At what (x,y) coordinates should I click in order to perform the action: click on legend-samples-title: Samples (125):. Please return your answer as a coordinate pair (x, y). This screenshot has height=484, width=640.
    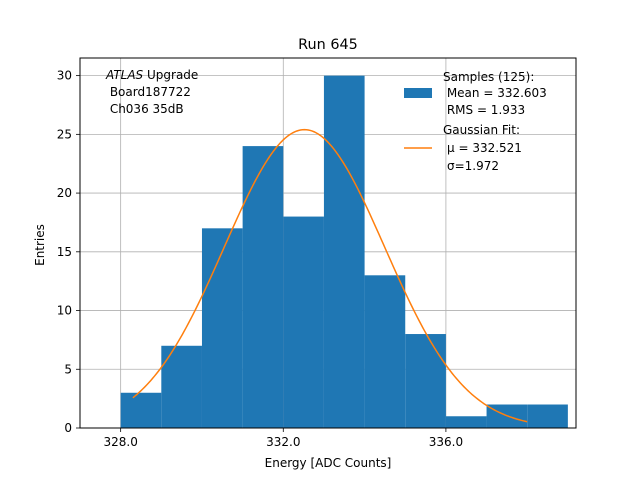
    Looking at the image, I should click on (488, 77).